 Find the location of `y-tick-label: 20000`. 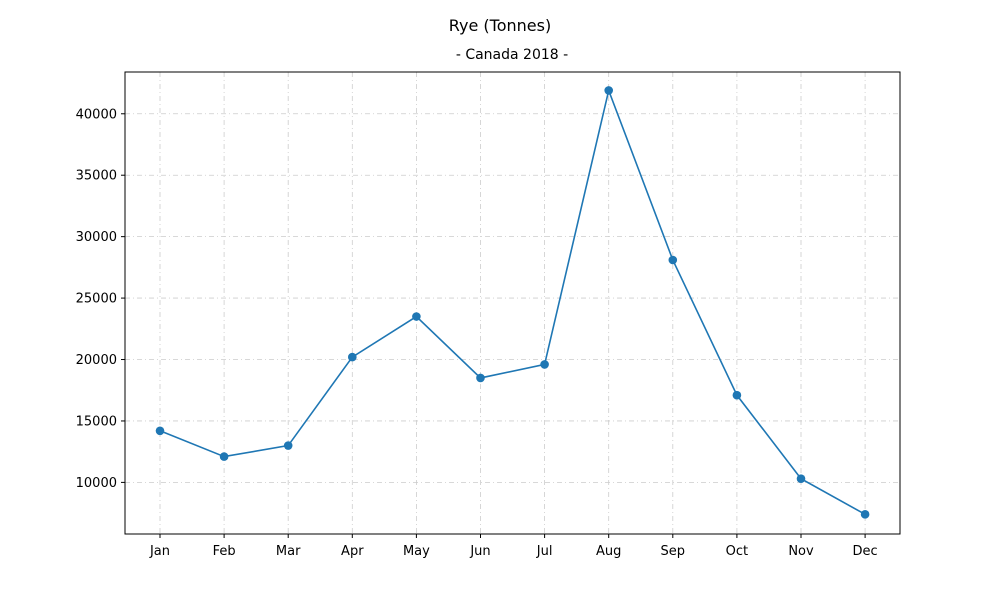

y-tick-label: 20000 is located at coordinates (96, 360).